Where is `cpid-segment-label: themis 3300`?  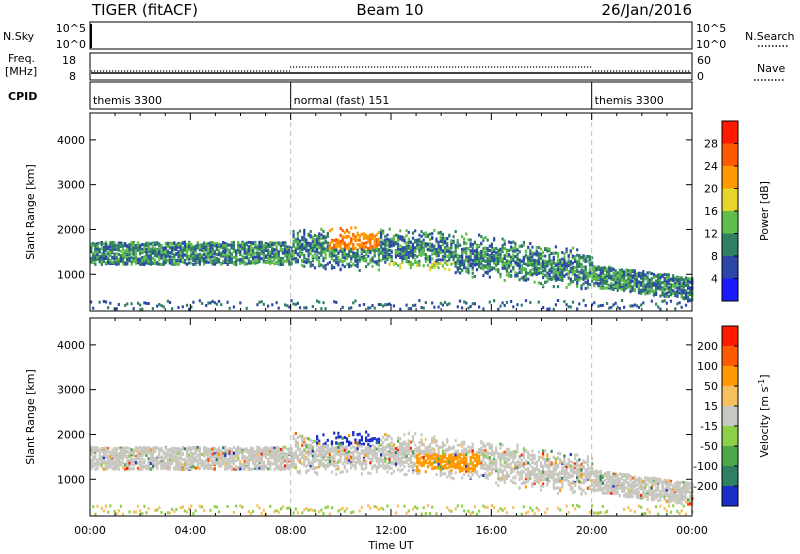
cpid-segment-label: themis 3300 is located at coordinates (629, 100).